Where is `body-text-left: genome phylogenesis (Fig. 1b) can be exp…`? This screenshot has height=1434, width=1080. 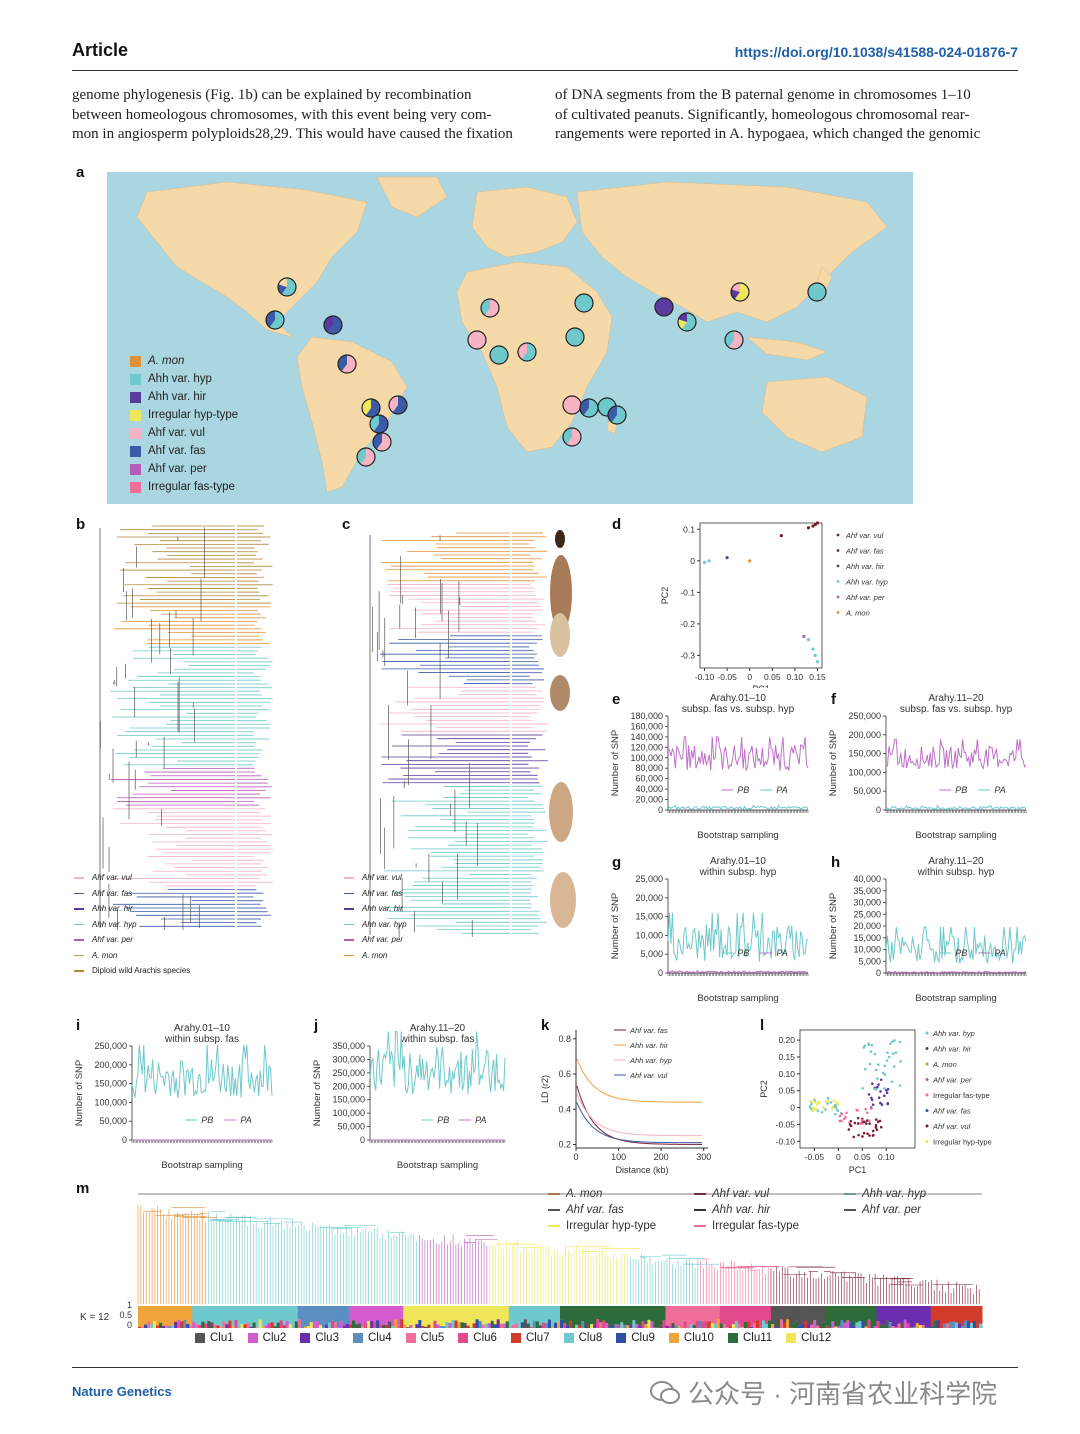 body-text-left: genome phylogenesis (Fig. 1b) can be exp… is located at coordinates (304, 115).